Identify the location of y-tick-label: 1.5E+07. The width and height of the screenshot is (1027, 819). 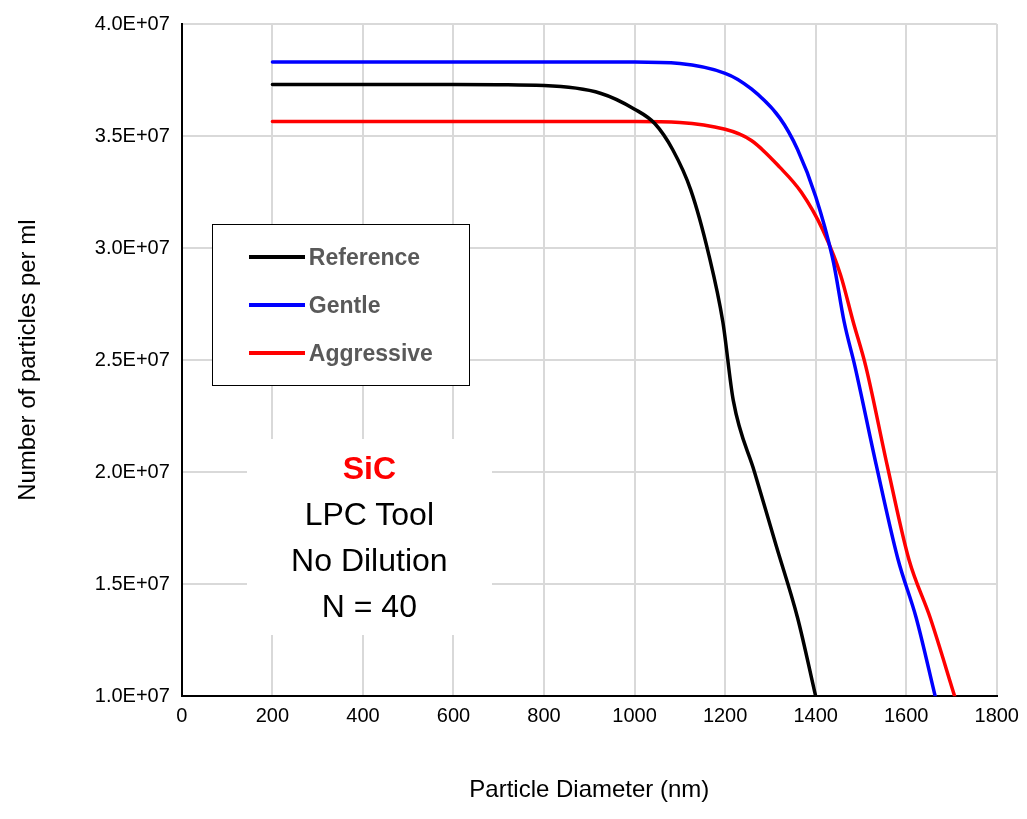
(132, 582).